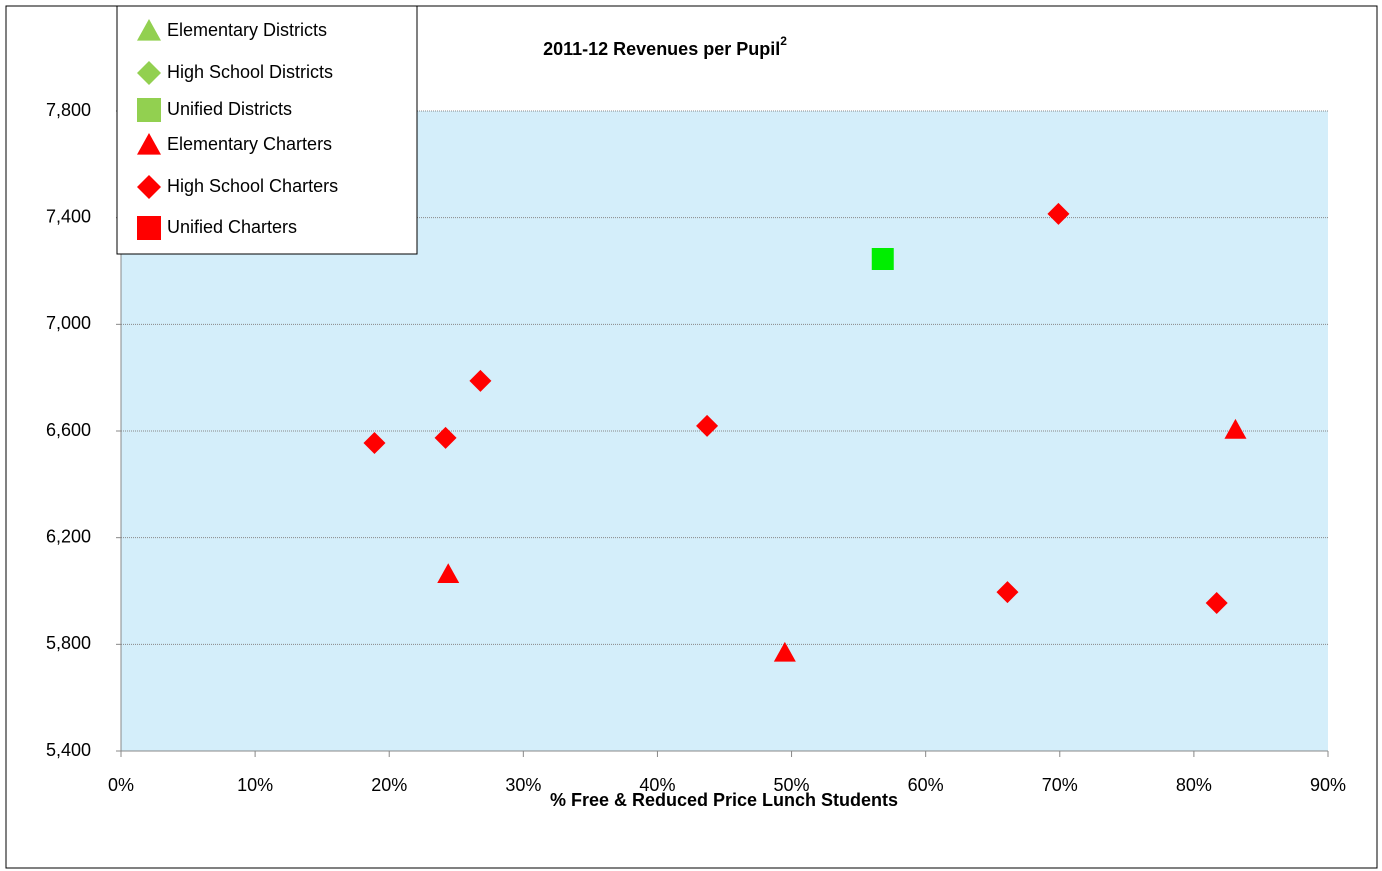 This screenshot has width=1382, height=871. Describe the element at coordinates (657, 785) in the screenshot. I see `x-tick-label: 40%` at that location.